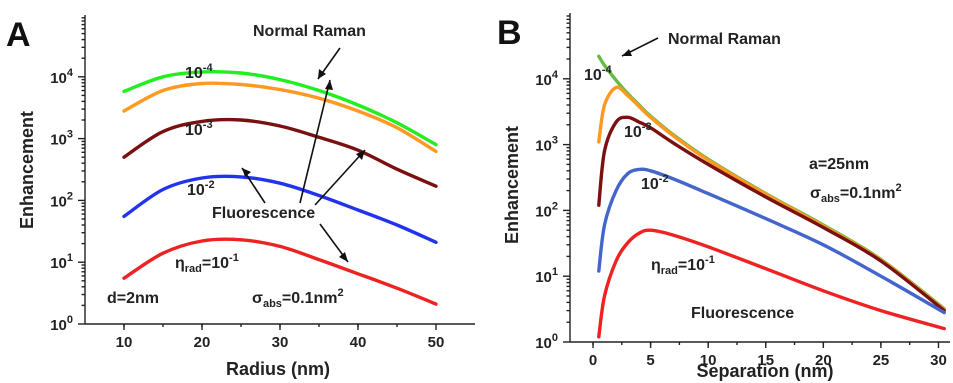  Describe the element at coordinates (298, 298) in the screenshot. I see `annotation-sigma-a: σabs=0.1nm2` at that location.